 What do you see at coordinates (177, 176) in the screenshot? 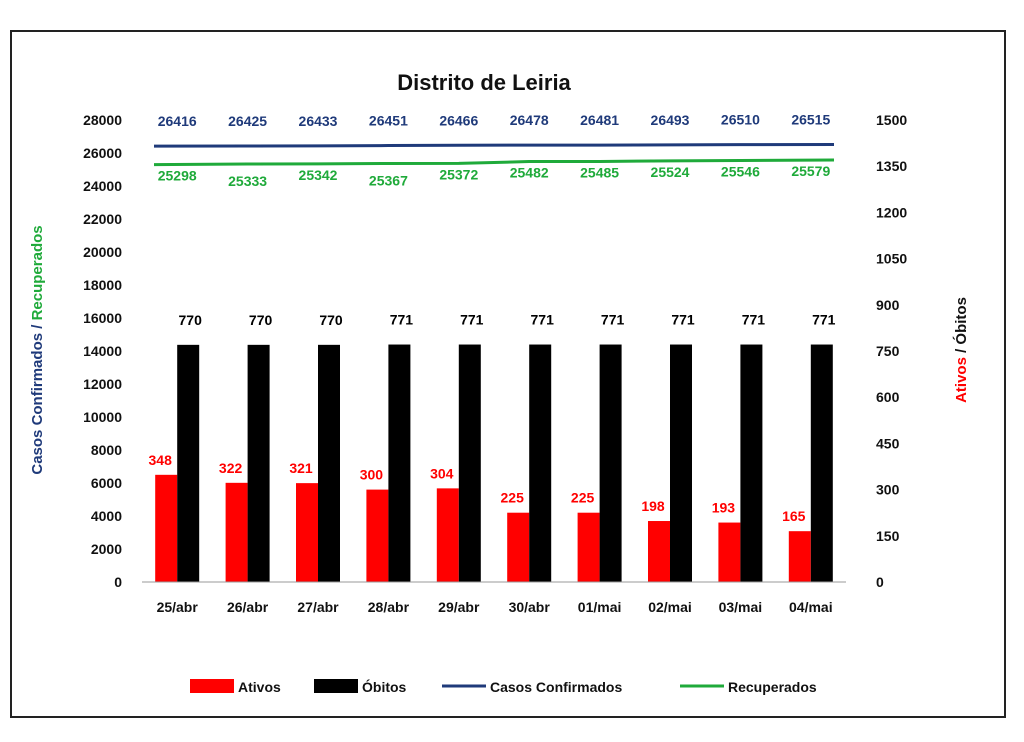
I see `data-label: 25298` at bounding box center [177, 176].